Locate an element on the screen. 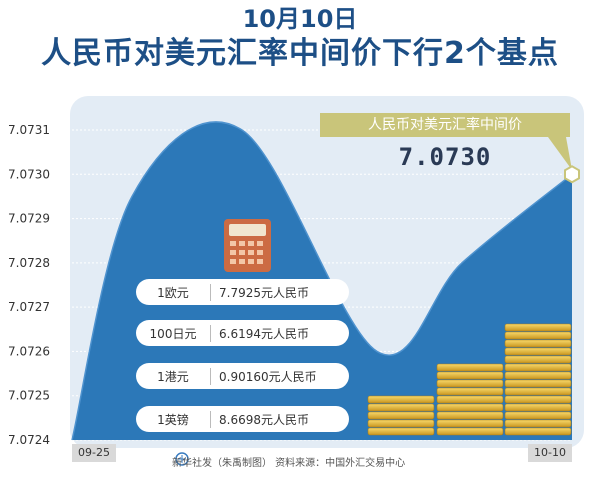  callout-pointer is located at coordinates (560, 153).